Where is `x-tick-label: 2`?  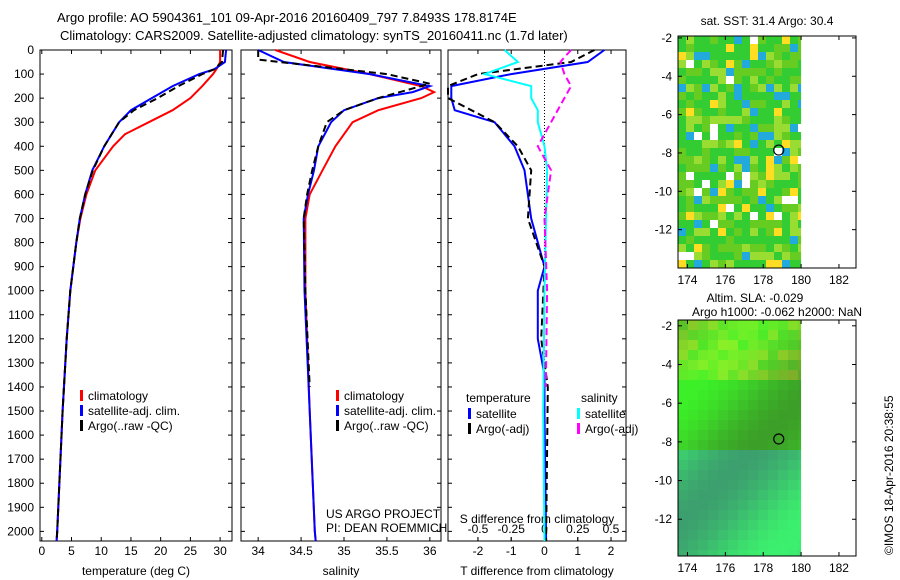
x-tick-label: 2 is located at coordinates (611, 551).